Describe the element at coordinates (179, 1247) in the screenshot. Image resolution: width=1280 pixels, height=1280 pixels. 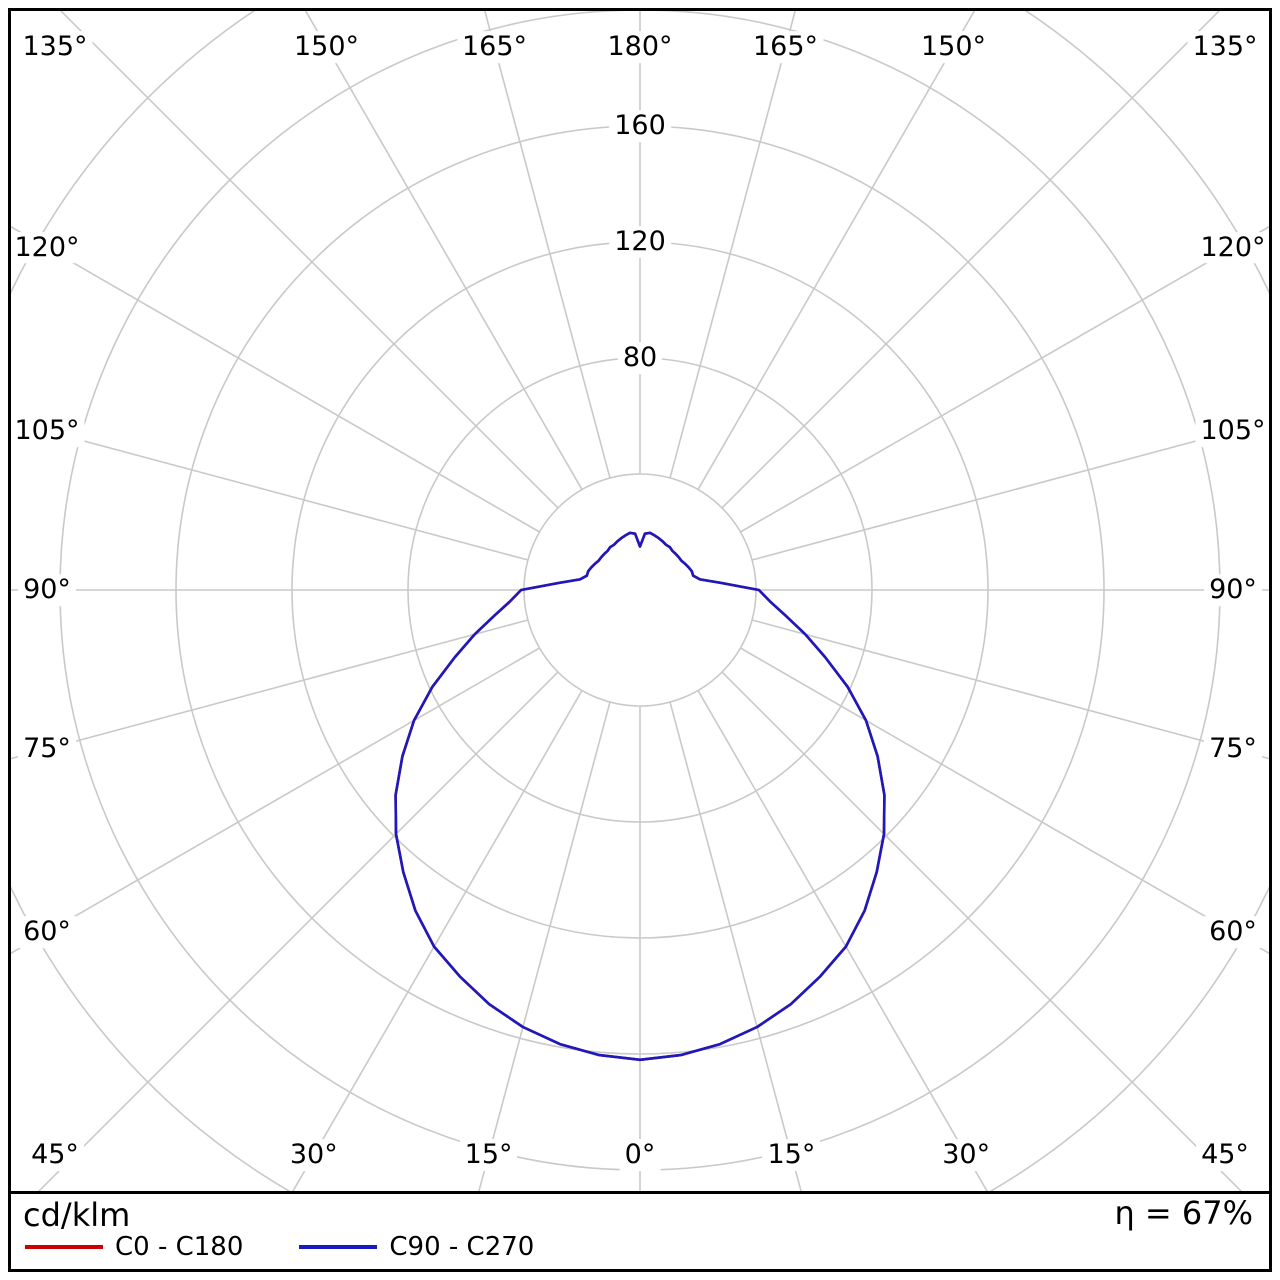
I see `legend-label-c0-c180: C0 - C180` at that location.